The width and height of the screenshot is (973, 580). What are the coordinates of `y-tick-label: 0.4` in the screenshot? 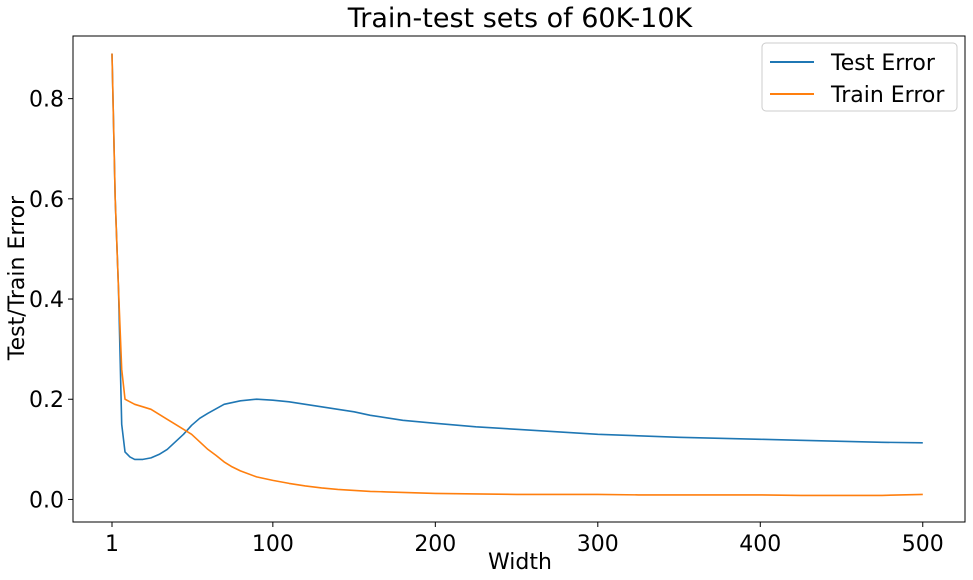 It's located at (46, 300).